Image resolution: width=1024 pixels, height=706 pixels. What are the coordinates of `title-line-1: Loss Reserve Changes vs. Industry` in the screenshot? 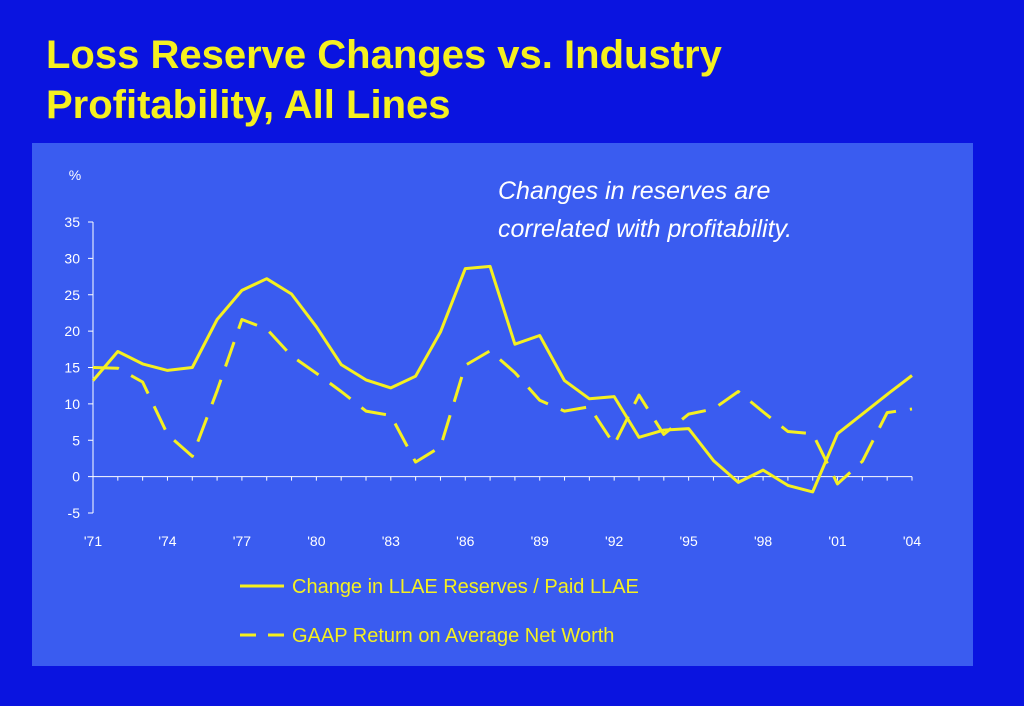 It's located at (384, 55).